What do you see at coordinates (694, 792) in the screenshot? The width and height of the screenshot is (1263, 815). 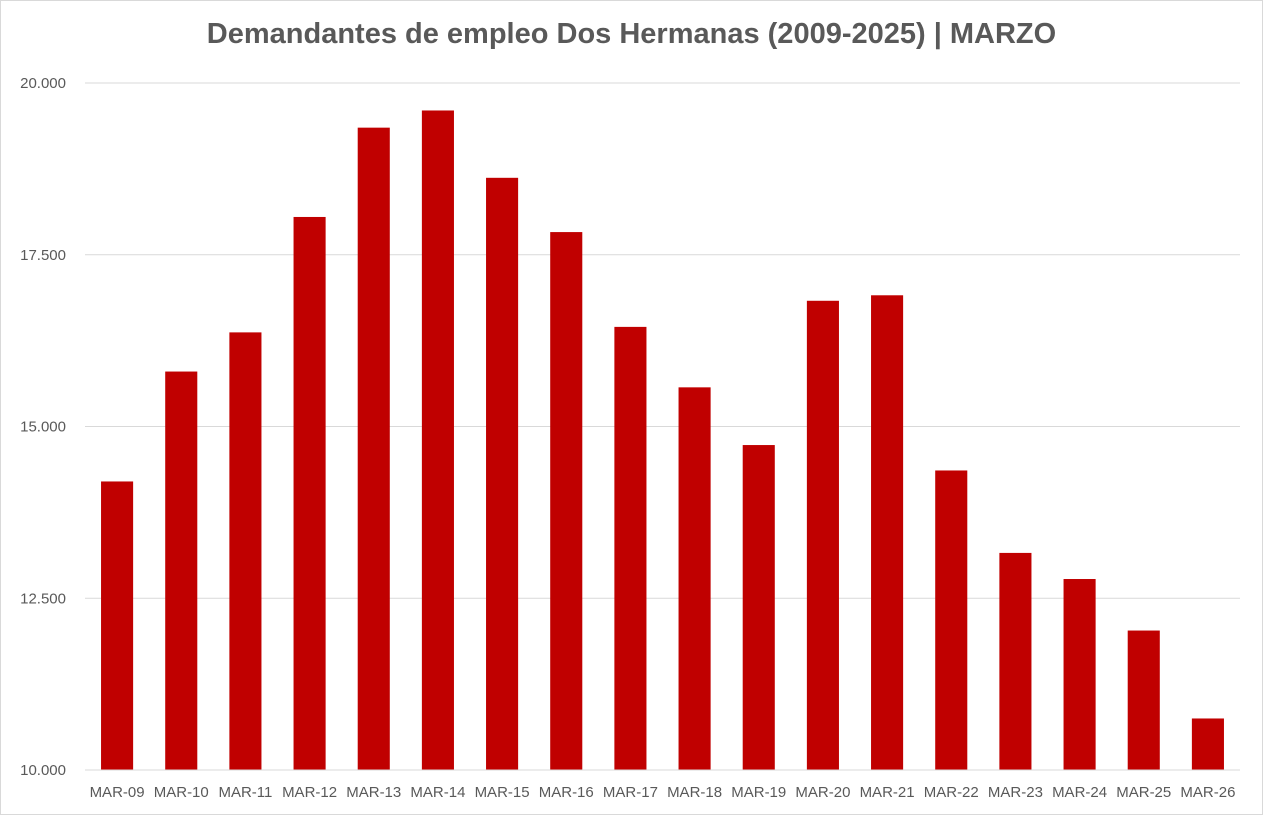 I see `x-tick-label: MAR-18` at bounding box center [694, 792].